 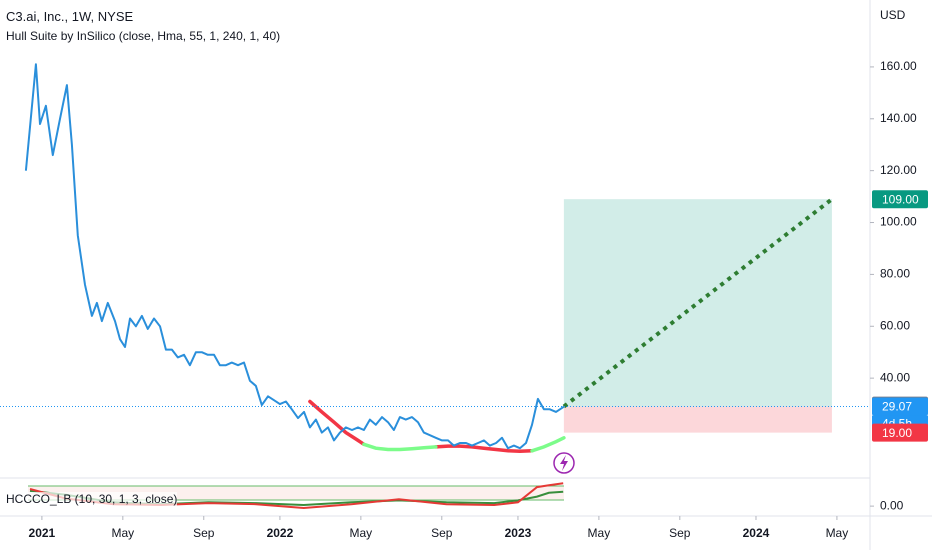 I want to click on x-tick-label: 2023, so click(x=518, y=533).